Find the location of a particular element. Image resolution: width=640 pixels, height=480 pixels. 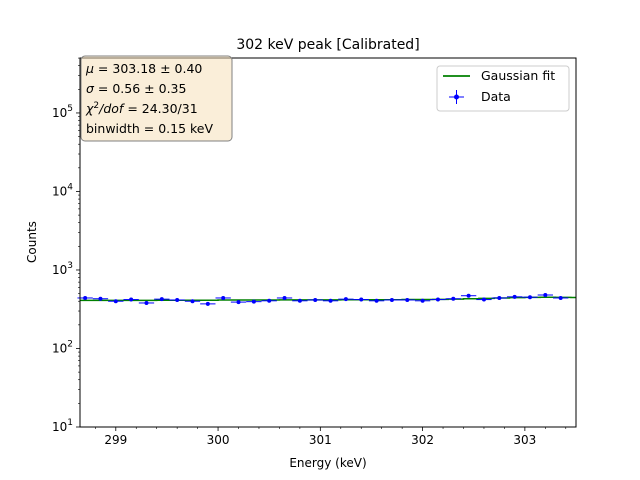

legend: Gaussian fit Data is located at coordinates (503, 88).